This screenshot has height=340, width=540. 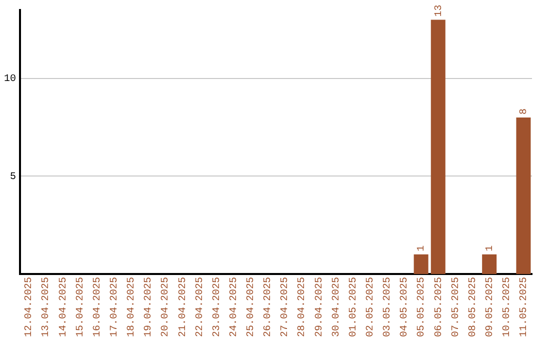 I want to click on x-tick-label: 10.05.2025, so click(x=508, y=307).